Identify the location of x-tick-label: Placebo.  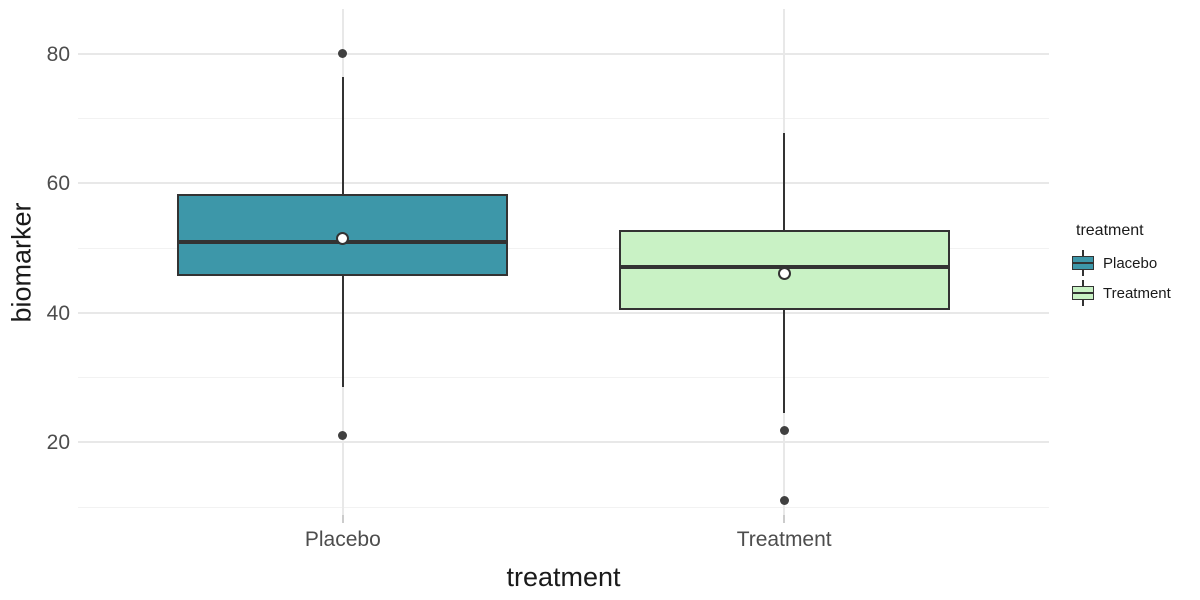
(342, 539).